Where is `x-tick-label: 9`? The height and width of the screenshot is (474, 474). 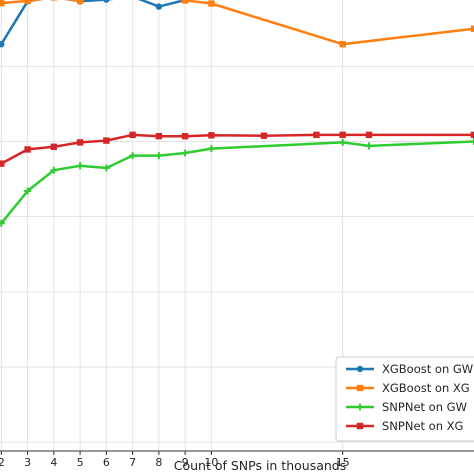
x-tick-label: 9 is located at coordinates (185, 462).